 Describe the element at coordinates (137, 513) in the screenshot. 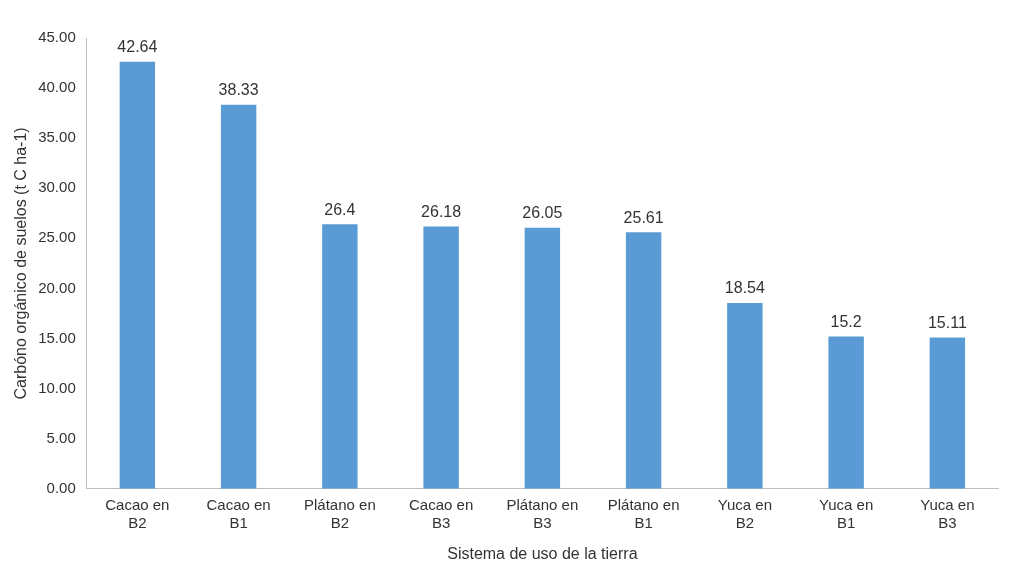

I see `x-tick-label: Cacao en B2` at that location.